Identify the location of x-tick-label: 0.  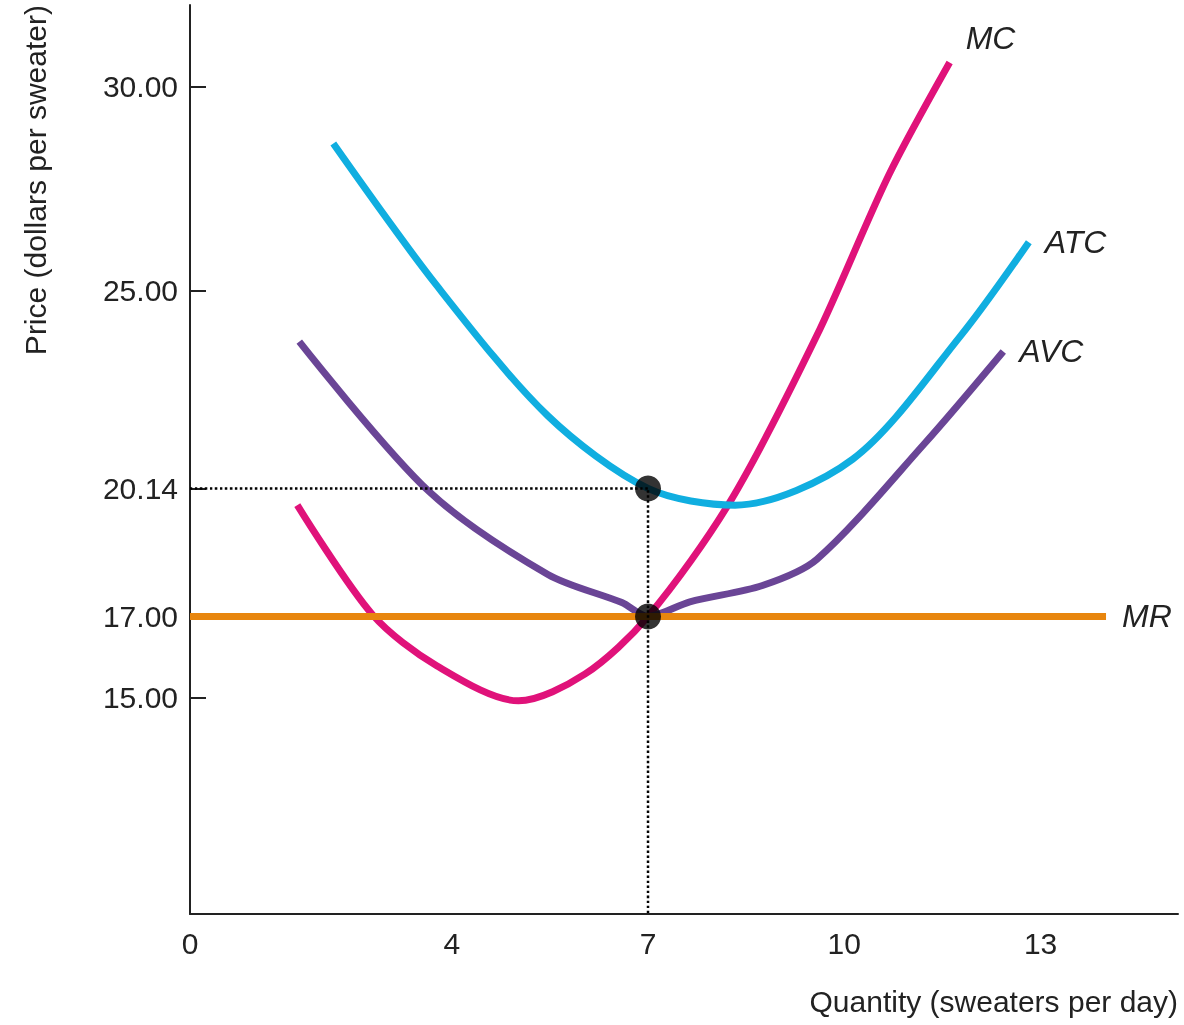
(190, 943).